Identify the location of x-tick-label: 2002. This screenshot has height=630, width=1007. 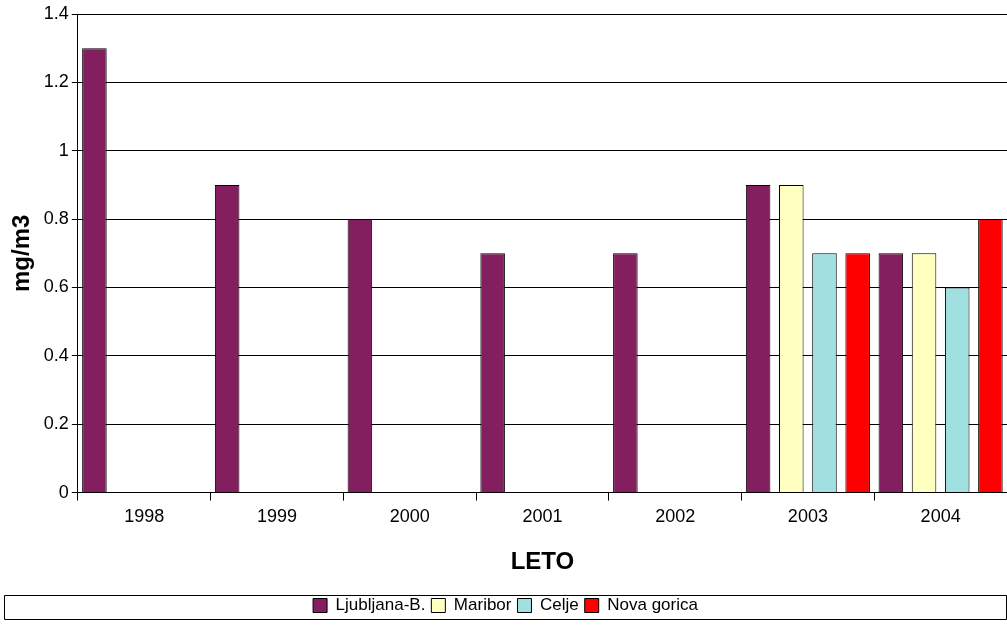
(675, 516).